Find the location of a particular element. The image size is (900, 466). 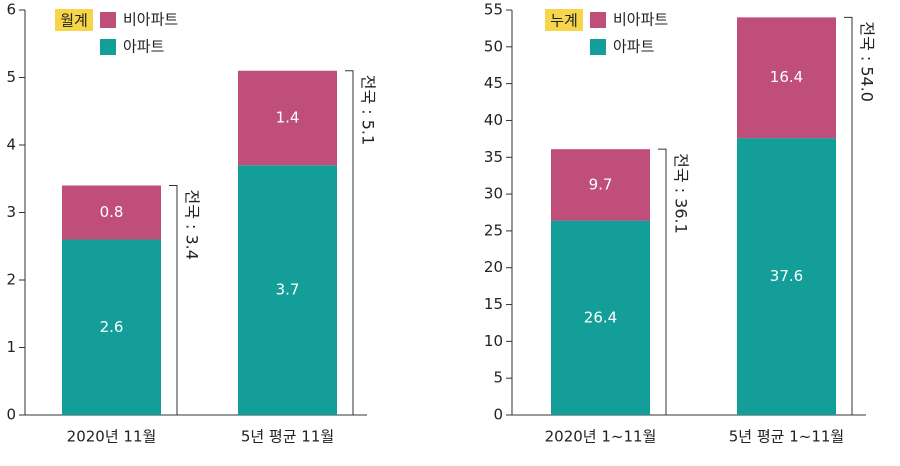

y-tick-label: 40 is located at coordinates (493, 120).